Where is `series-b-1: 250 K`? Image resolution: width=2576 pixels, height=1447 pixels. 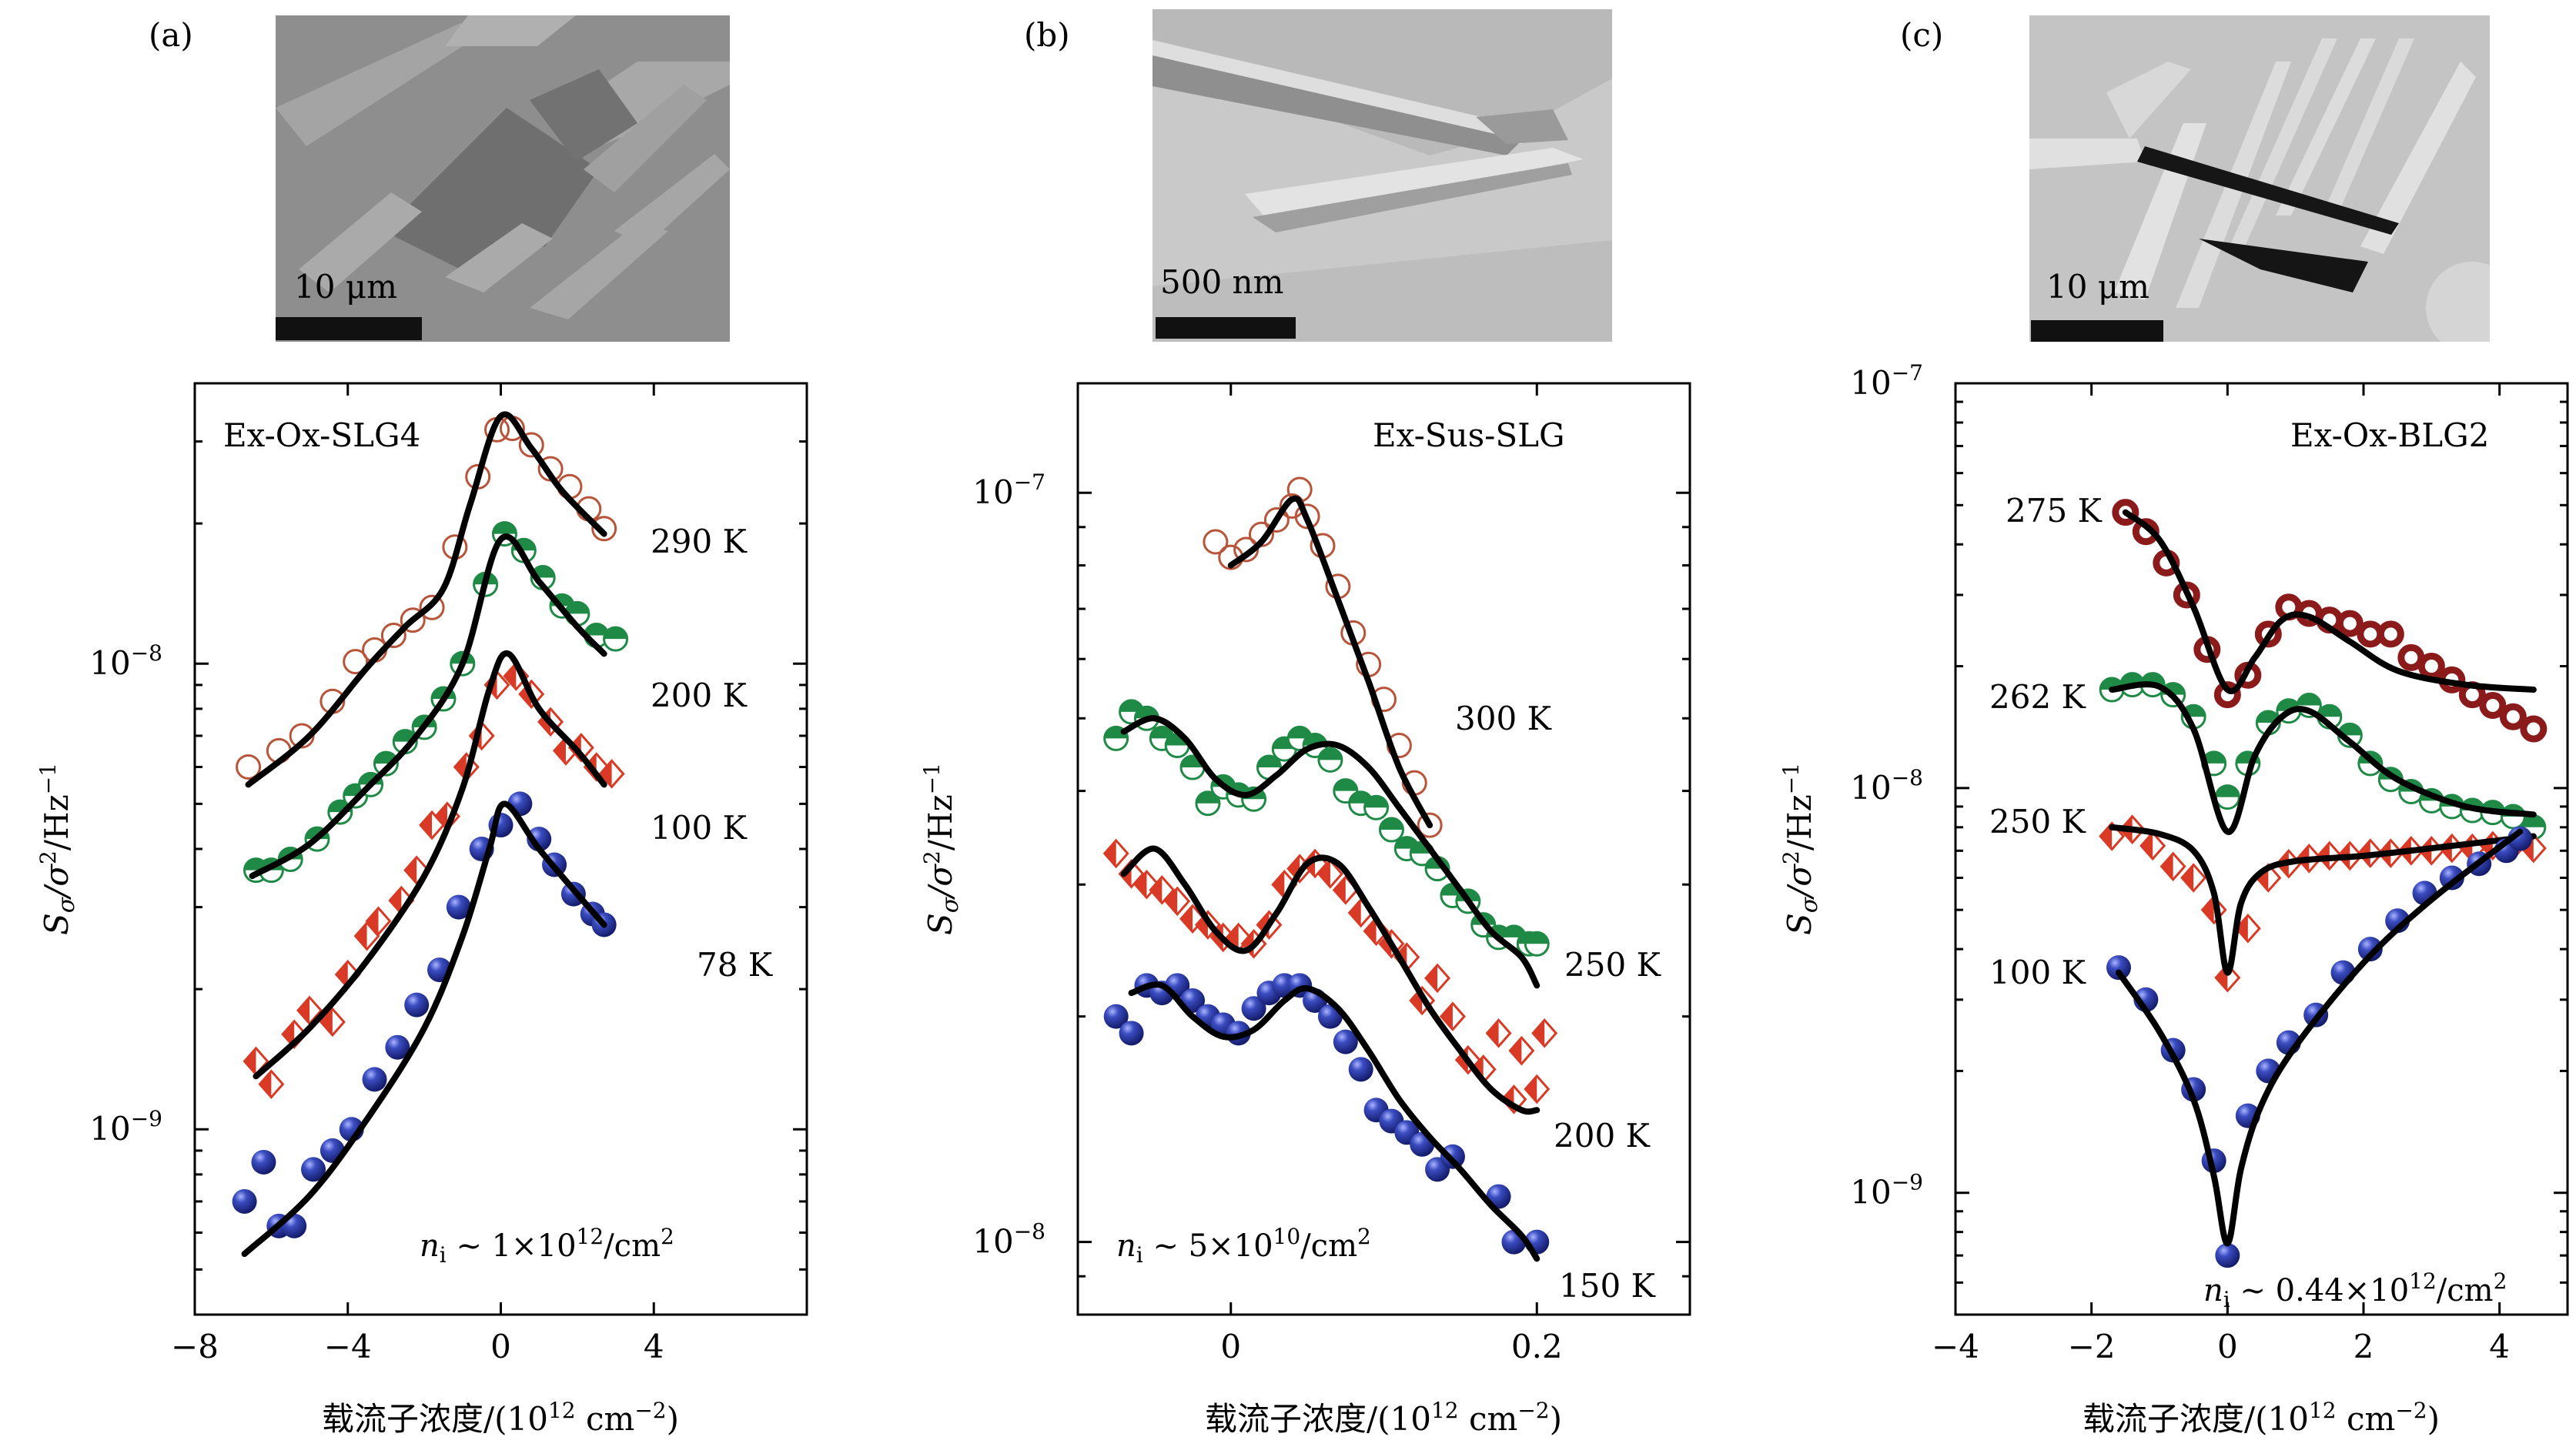 series-b-1: 250 K is located at coordinates (1382, 844).